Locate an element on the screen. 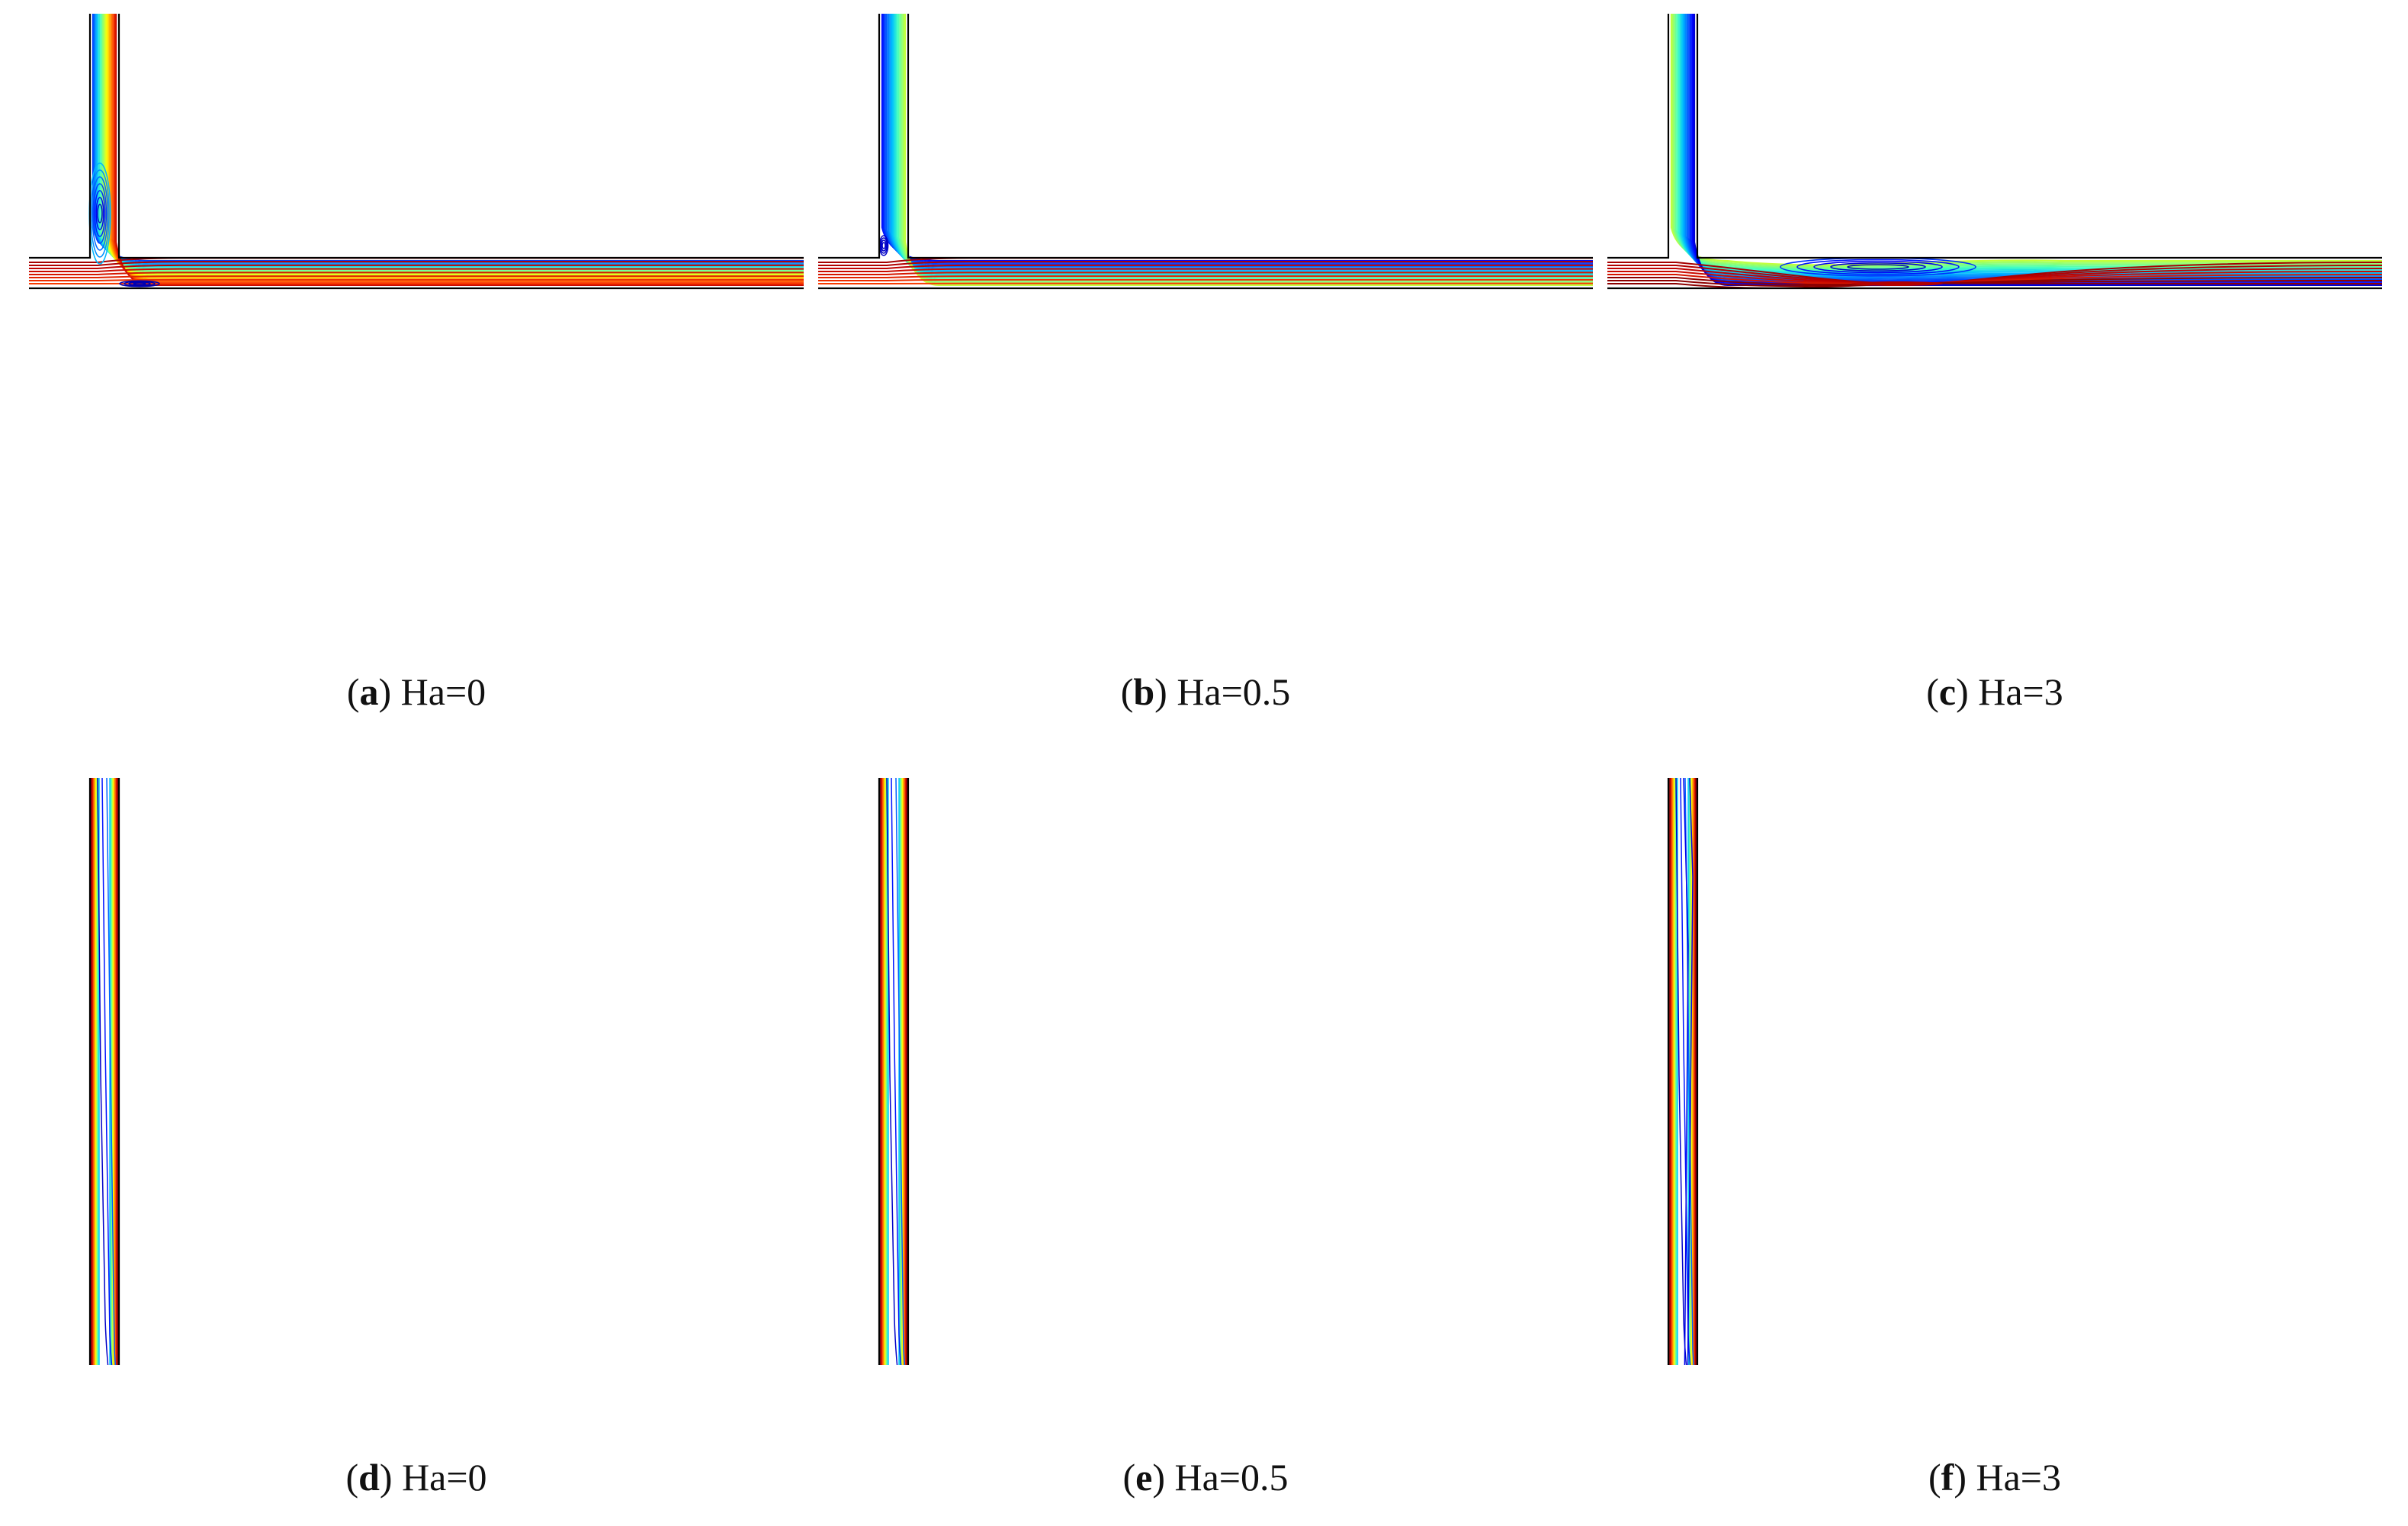  caption-b-text: Ha=0.5 is located at coordinates (1229, 691).